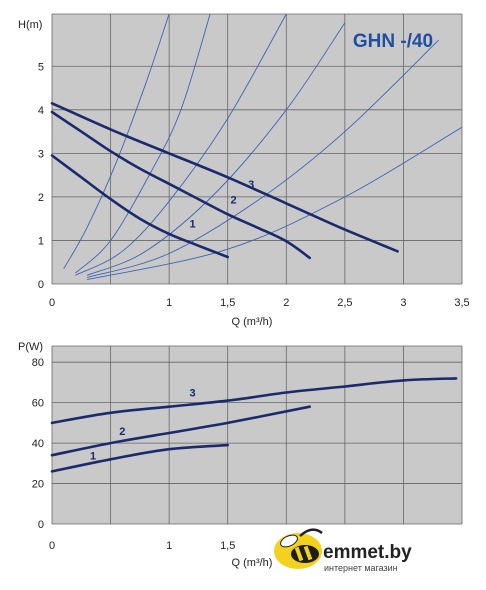 The width and height of the screenshot is (486, 590). Describe the element at coordinates (38, 363) in the screenshot. I see `y-tick-label: 80` at that location.